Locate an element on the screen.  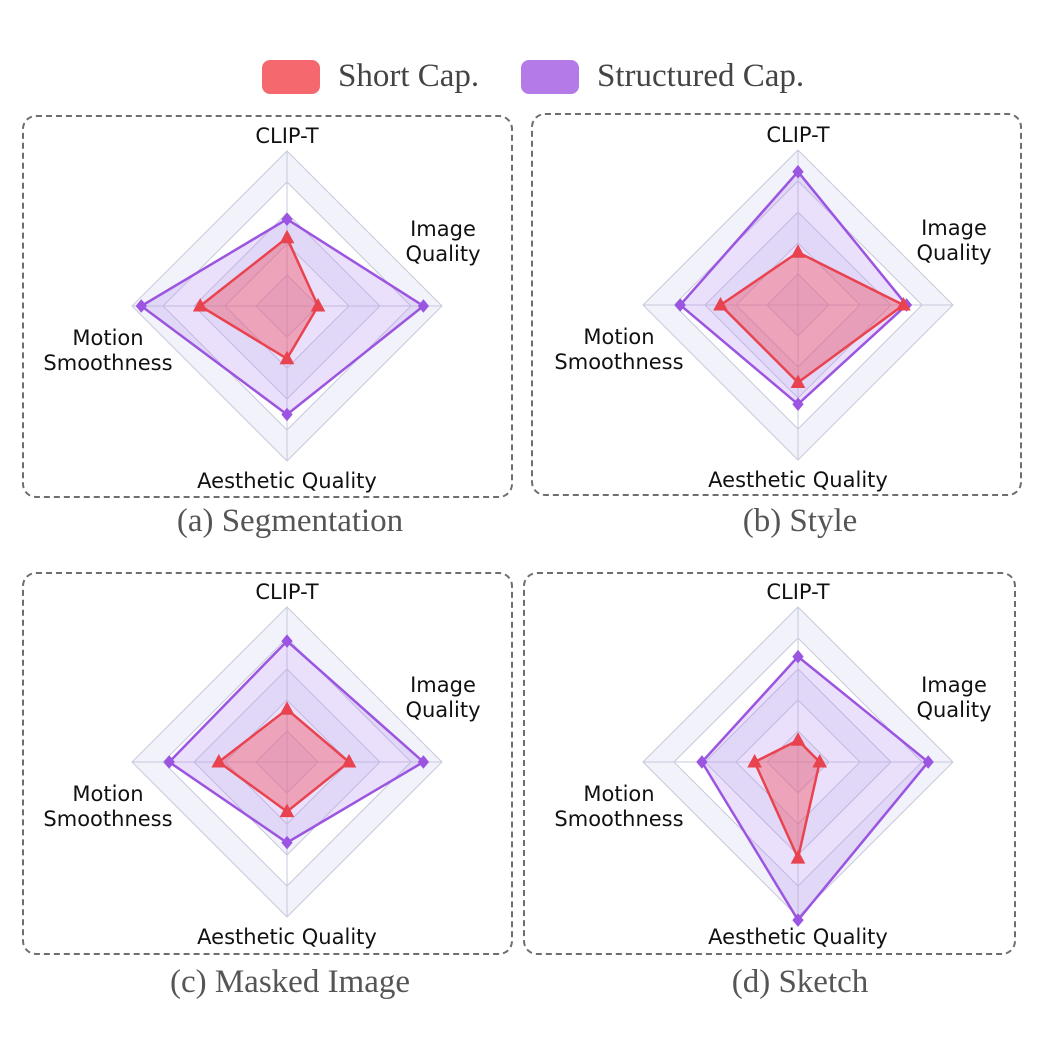
caption-style: (b) Style is located at coordinates (800, 521).